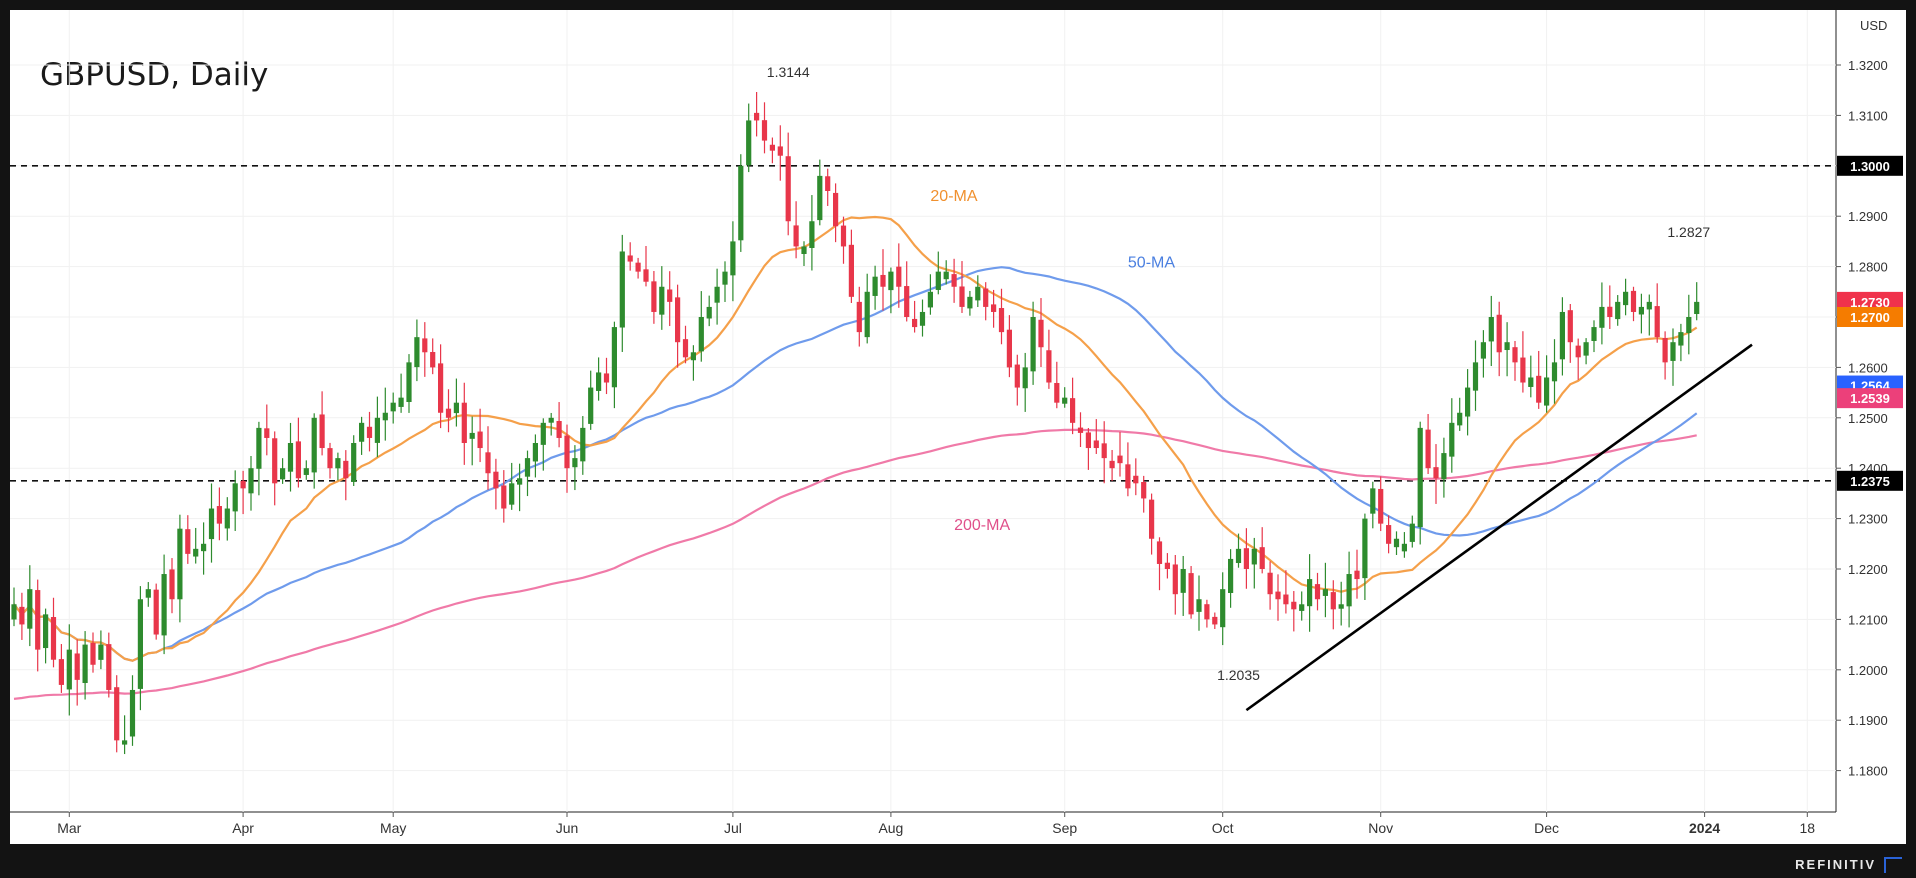  What do you see at coordinates (1870, 481) in the screenshot?
I see `level-tag-label: 1.2375` at bounding box center [1870, 481].